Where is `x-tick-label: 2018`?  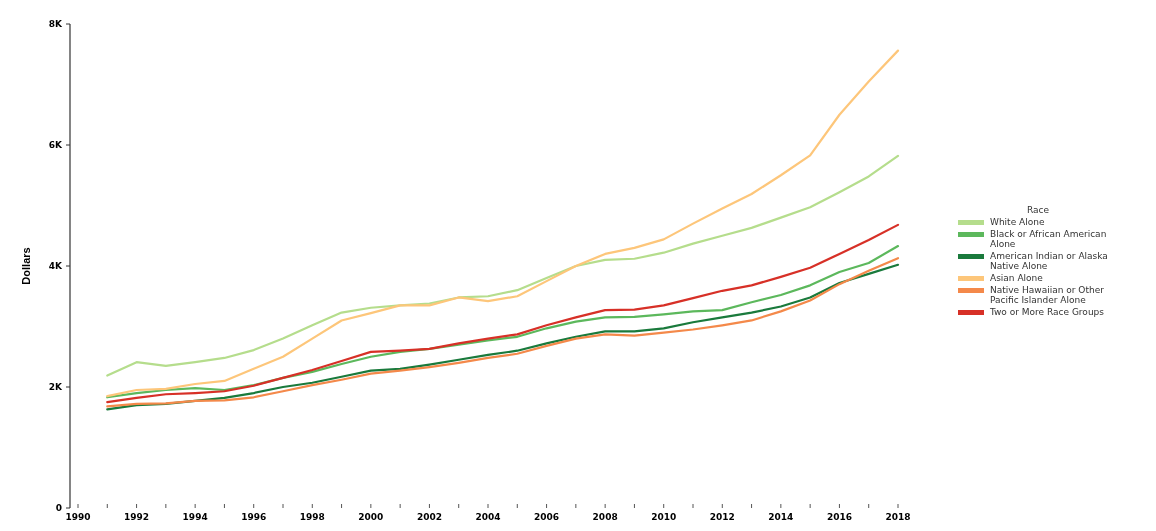
x-tick-label: 2018 is located at coordinates (898, 517).